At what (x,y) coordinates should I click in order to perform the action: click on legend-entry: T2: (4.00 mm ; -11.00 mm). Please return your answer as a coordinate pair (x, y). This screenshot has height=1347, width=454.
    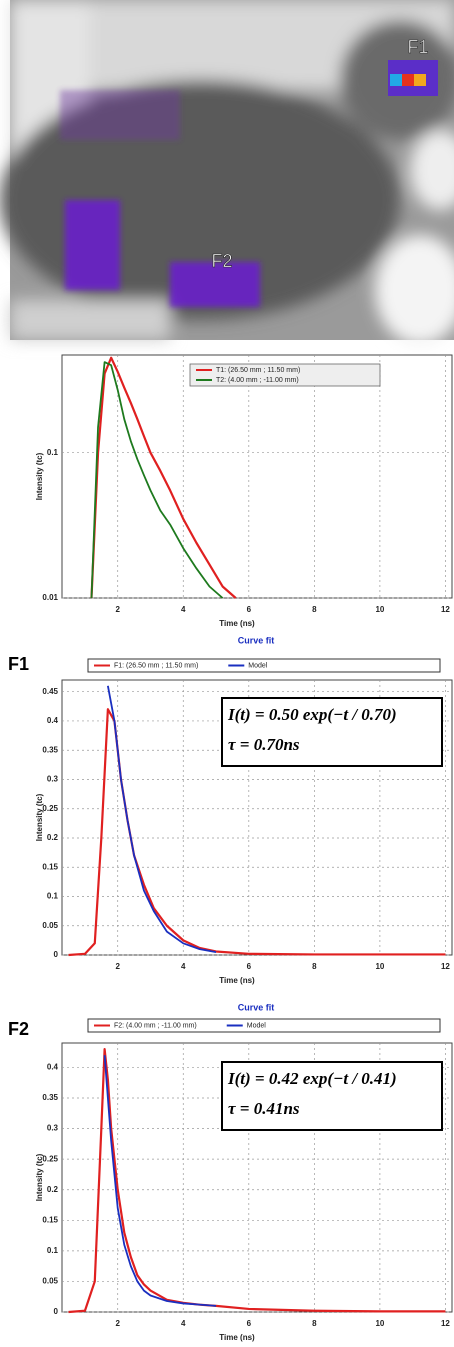
    Looking at the image, I should click on (257, 380).